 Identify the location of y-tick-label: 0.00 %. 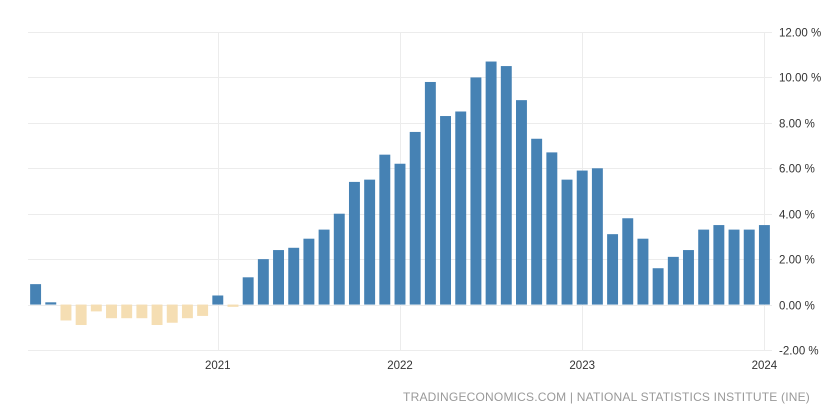
(797, 307).